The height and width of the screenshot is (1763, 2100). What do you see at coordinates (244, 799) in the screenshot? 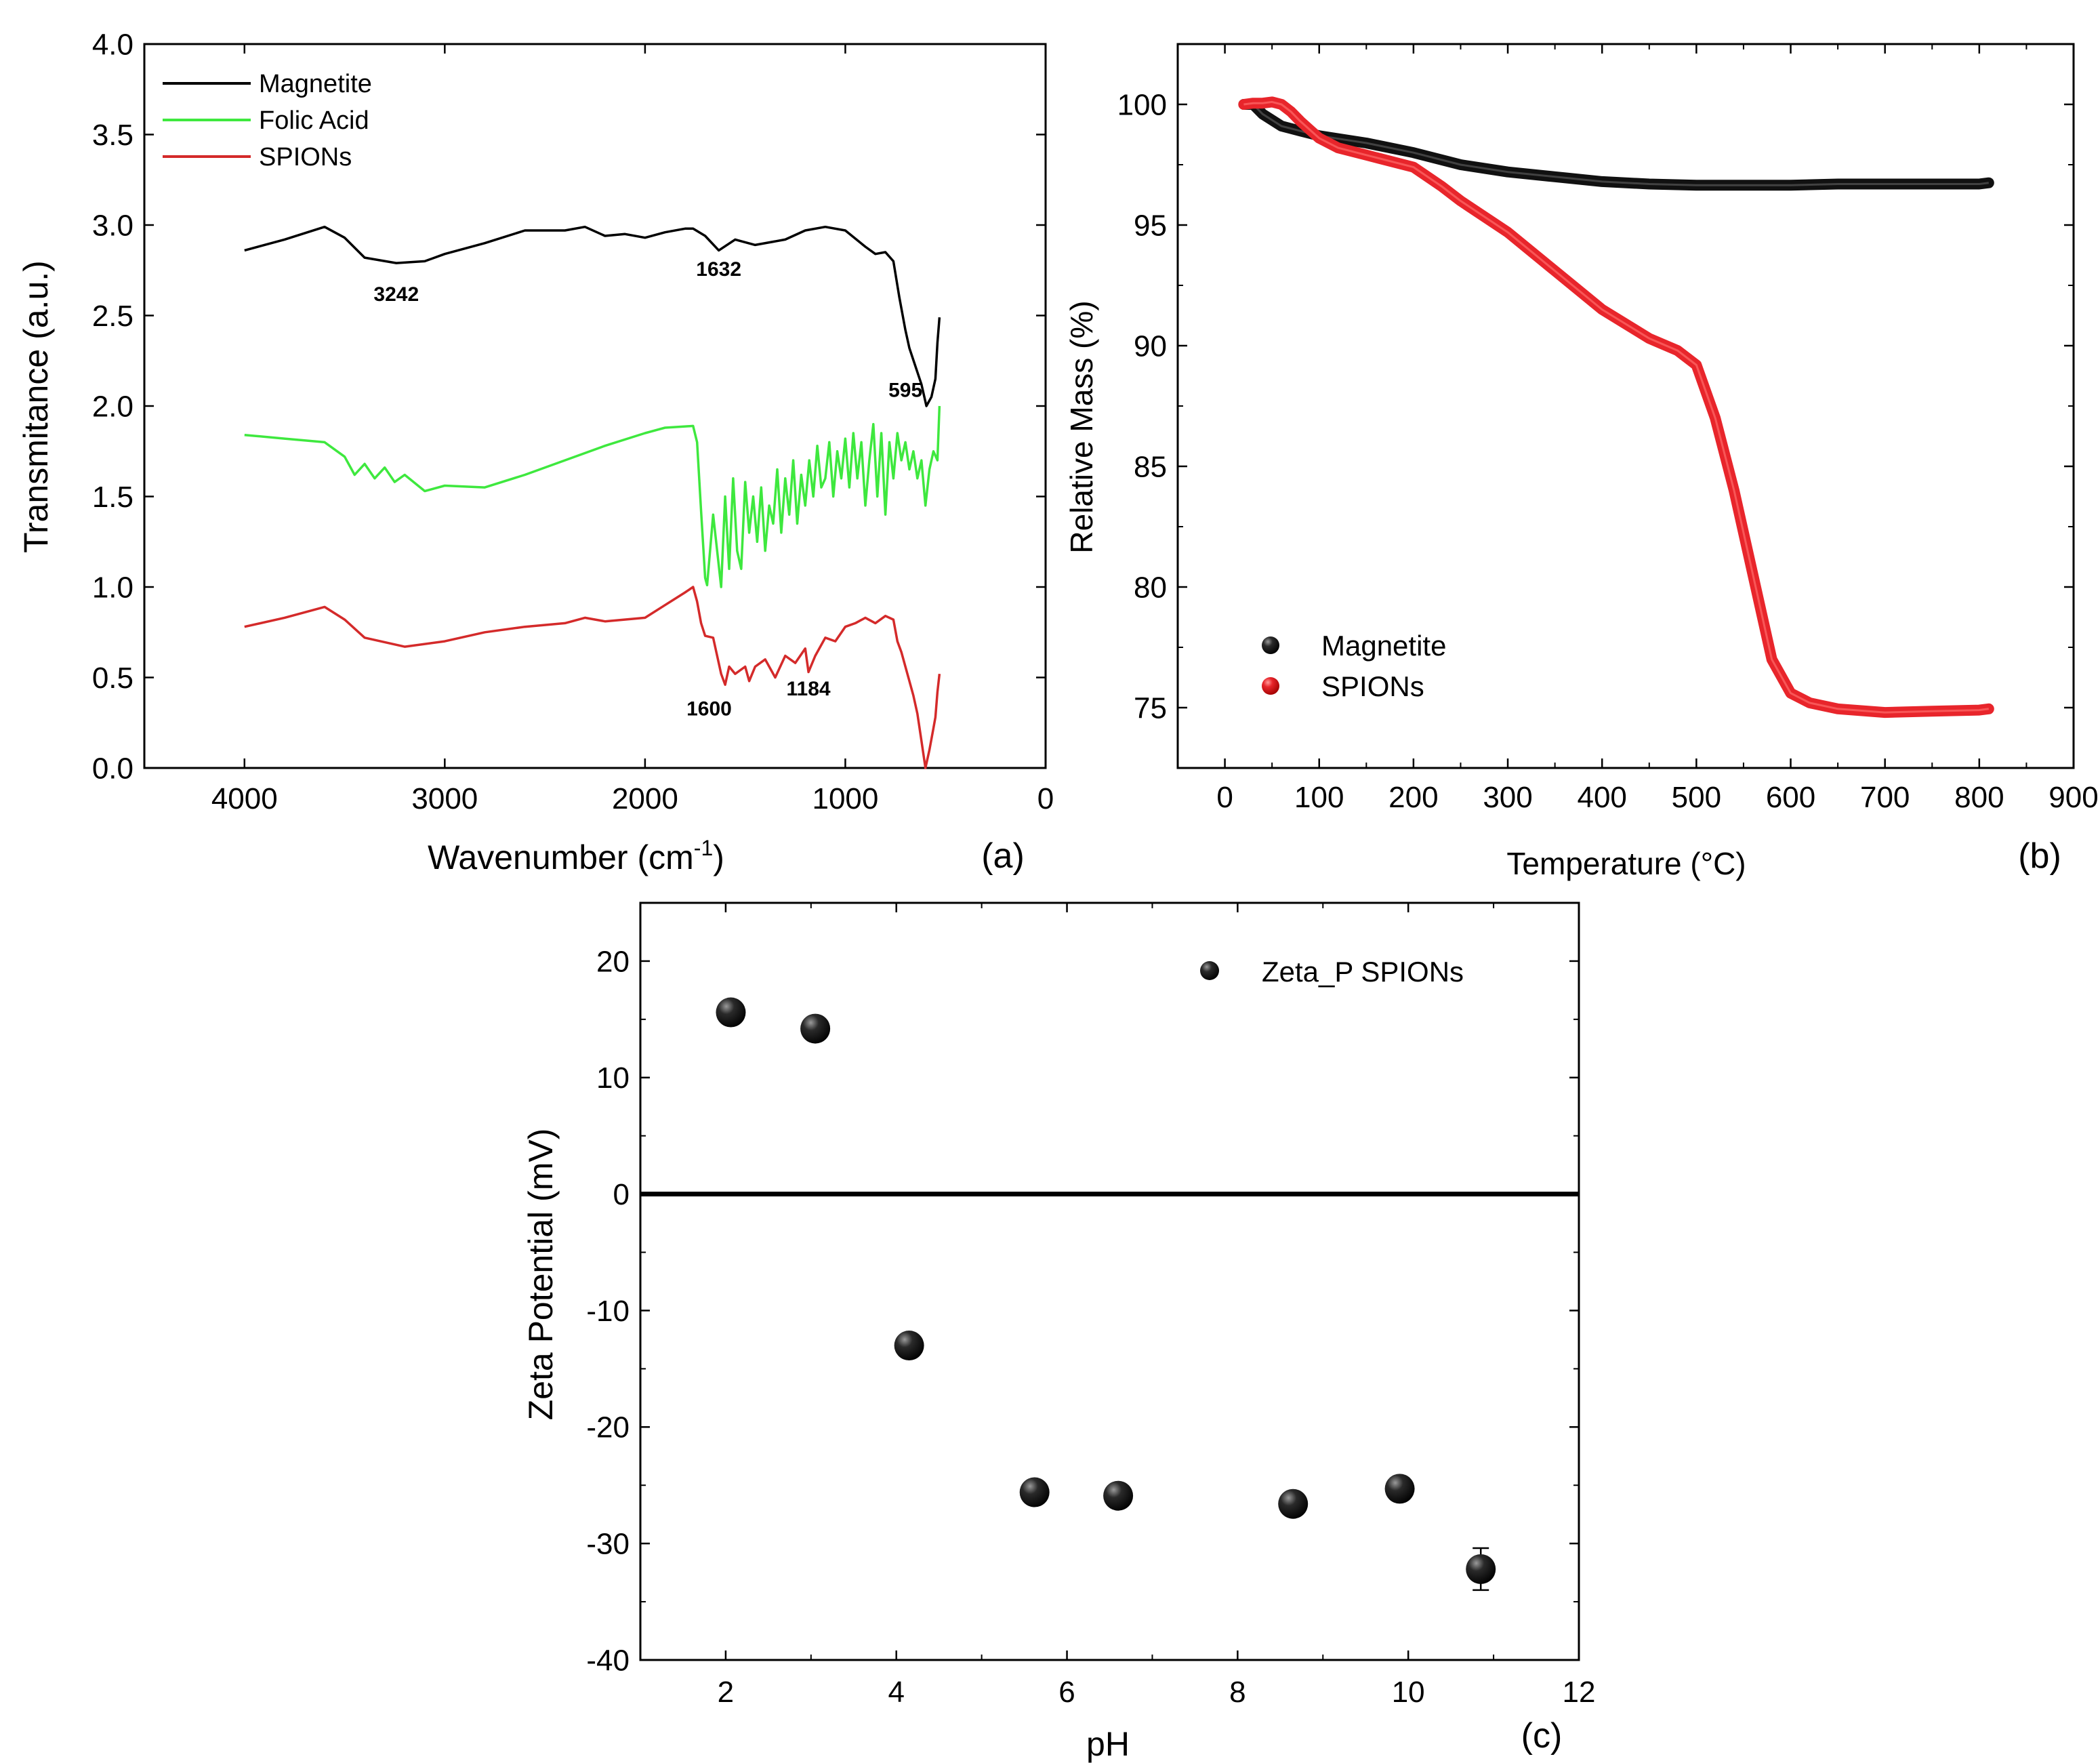
I see `x-tick-label: 4000` at bounding box center [244, 799].